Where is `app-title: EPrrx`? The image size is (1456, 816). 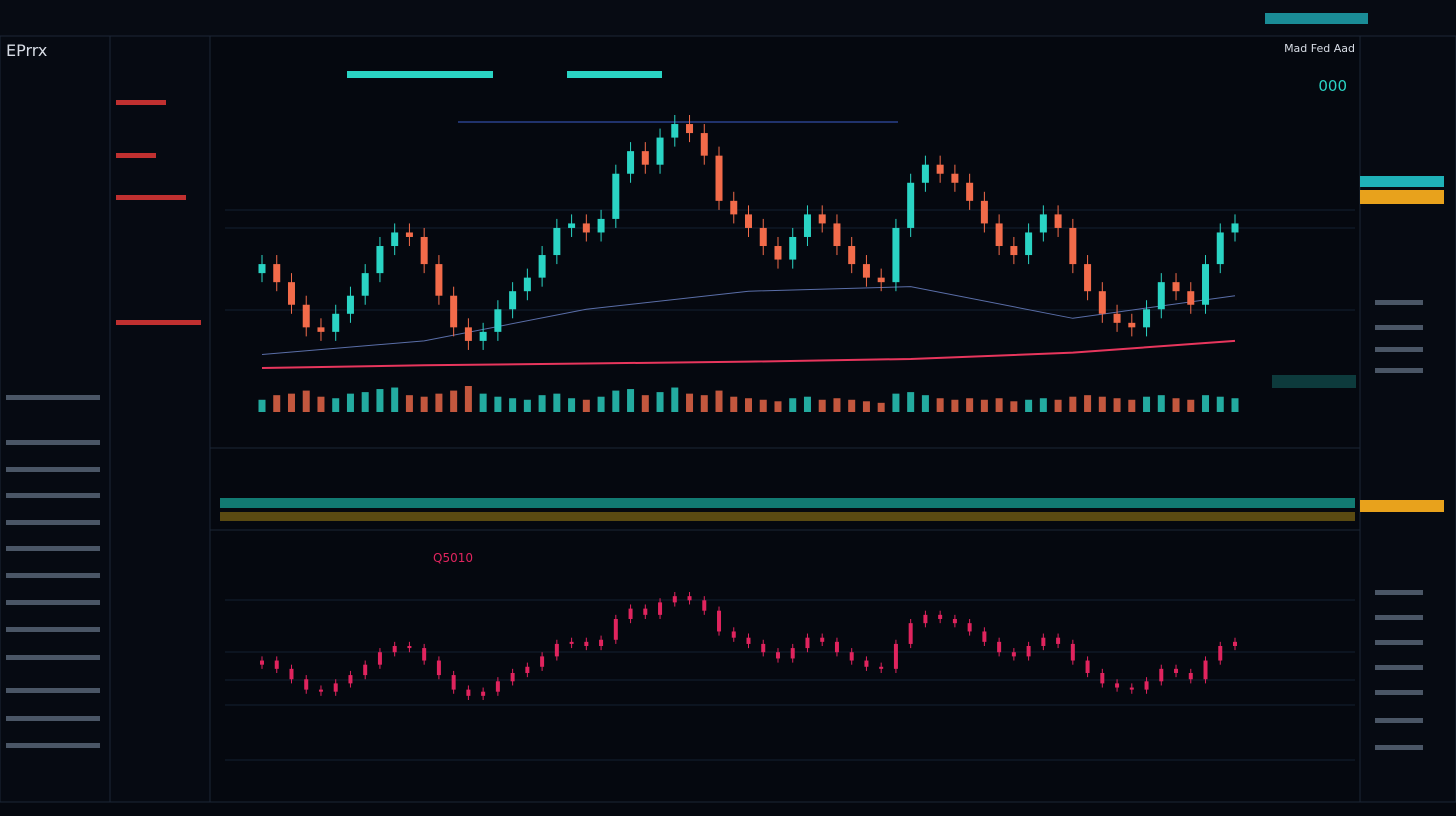
app-title: EPrrx is located at coordinates (26, 50).